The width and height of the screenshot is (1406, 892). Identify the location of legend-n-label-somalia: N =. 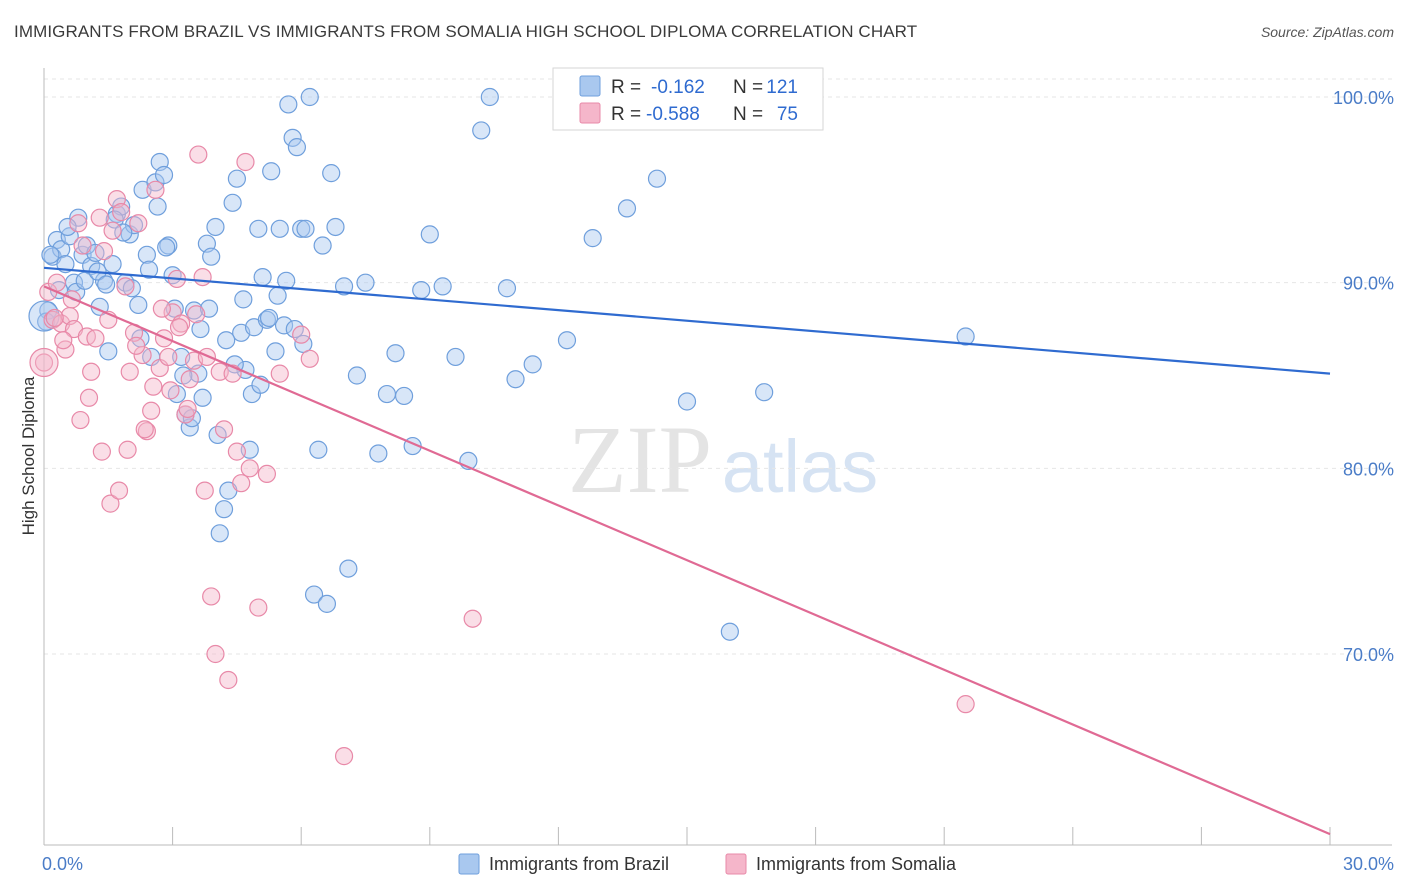
(748, 114).